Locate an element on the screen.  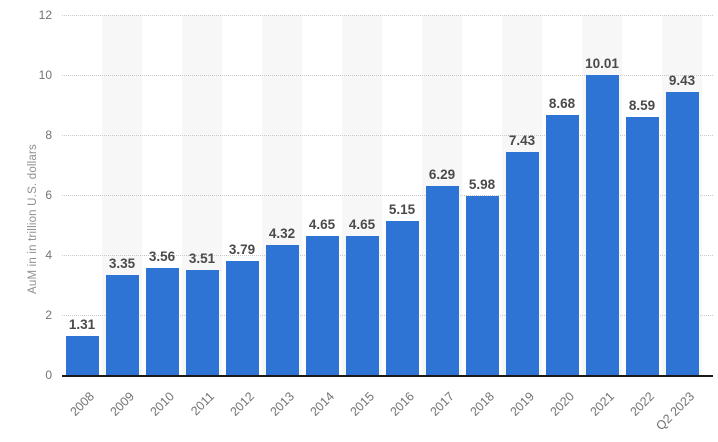
bar-value-label: 9.43 is located at coordinates (682, 81).